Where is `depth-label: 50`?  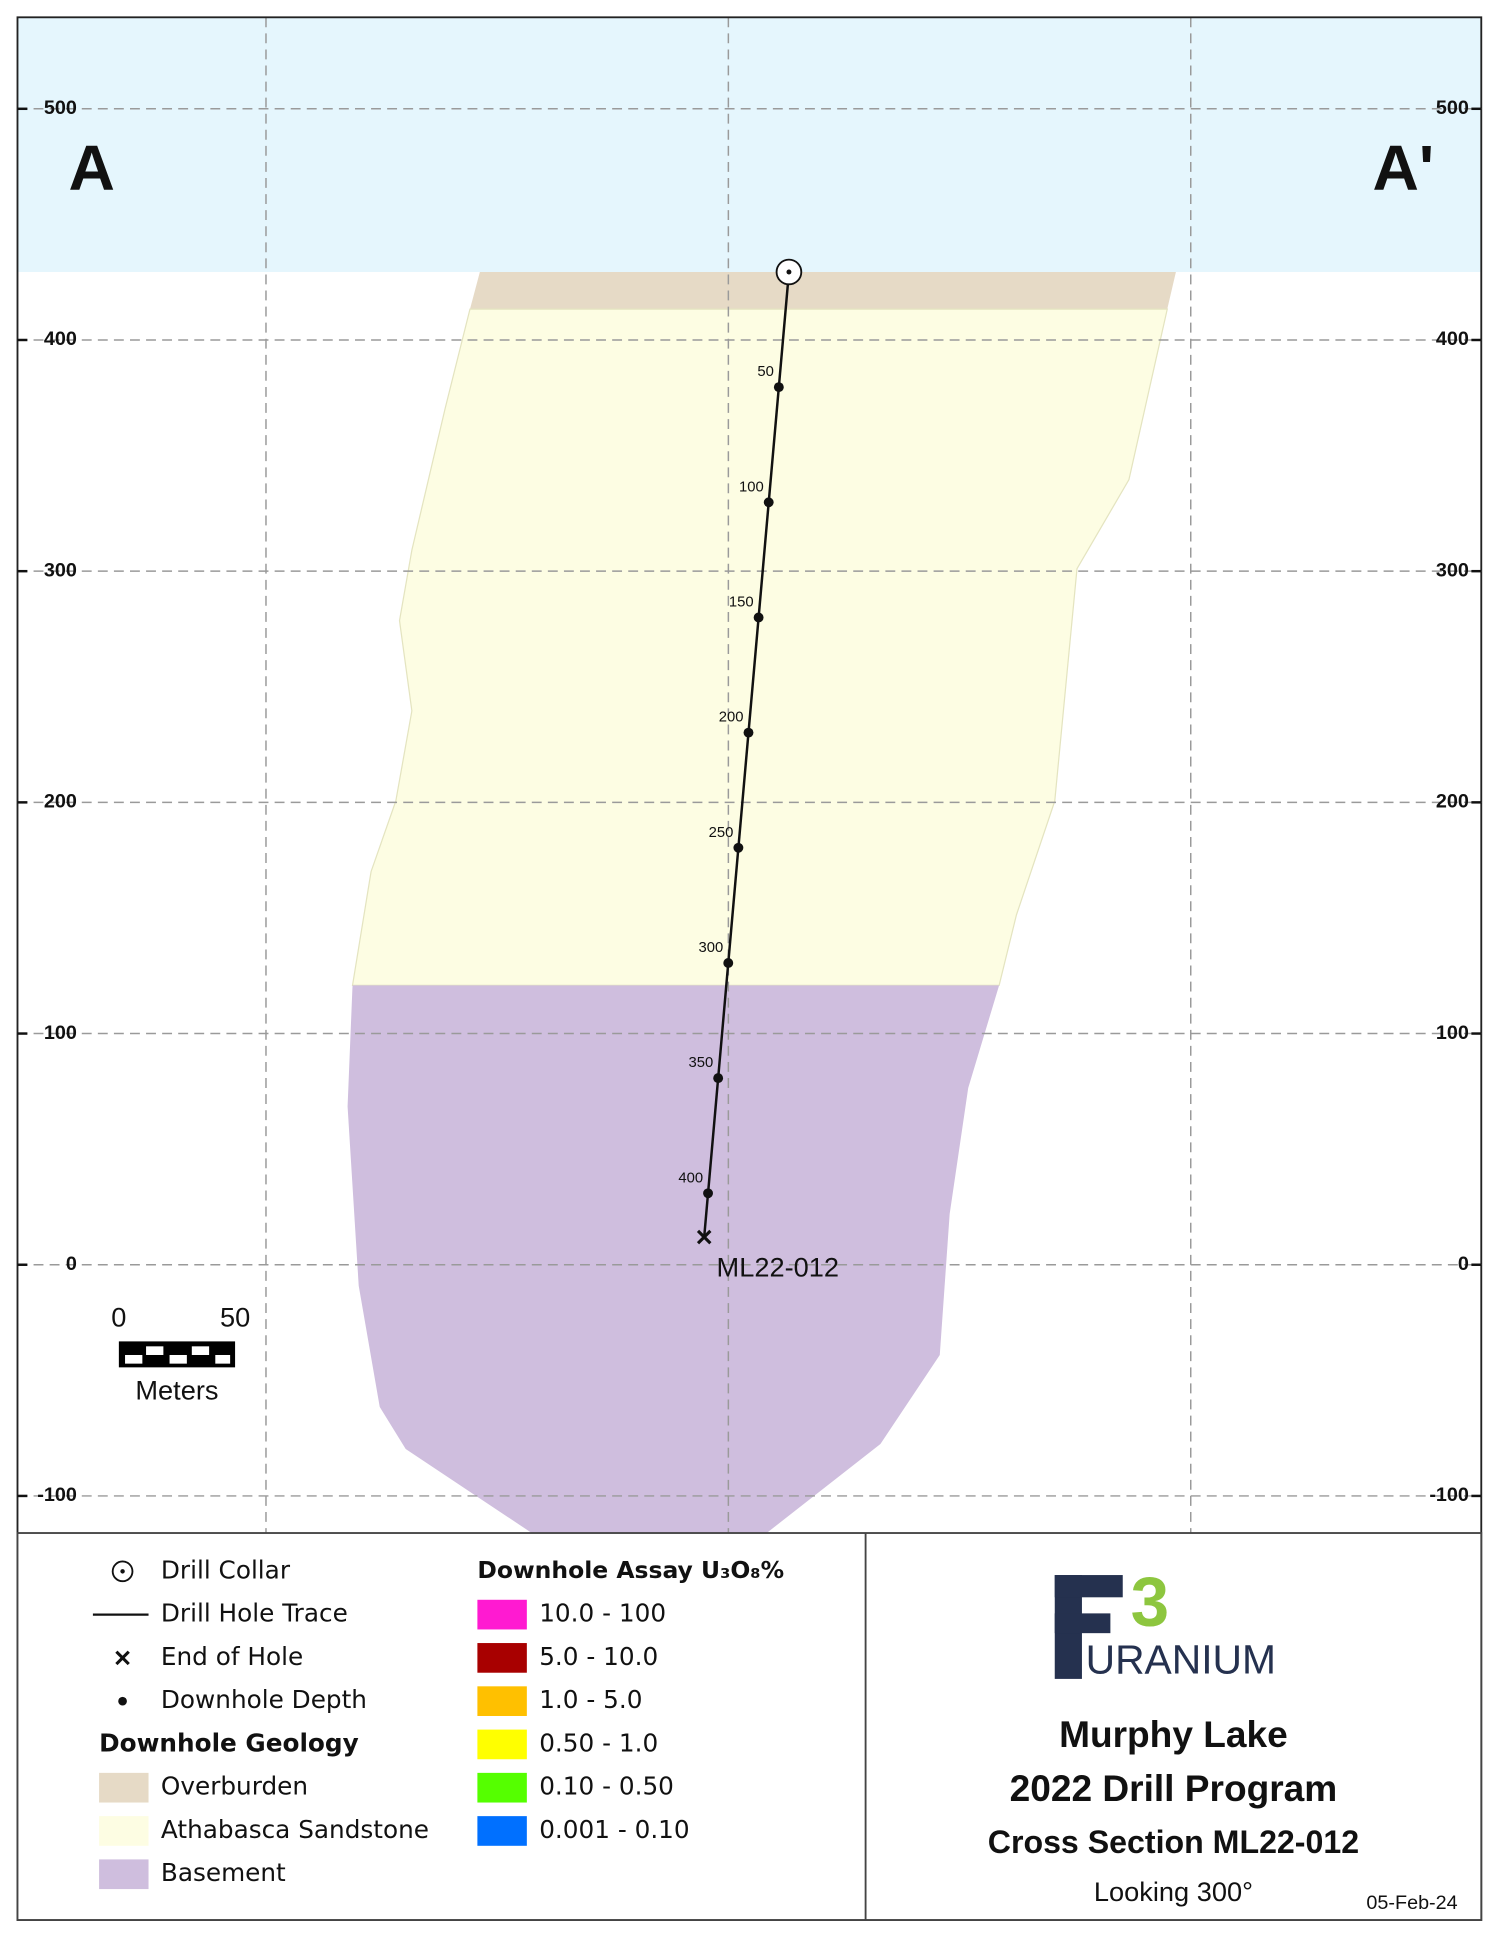 depth-label: 50 is located at coordinates (765, 372).